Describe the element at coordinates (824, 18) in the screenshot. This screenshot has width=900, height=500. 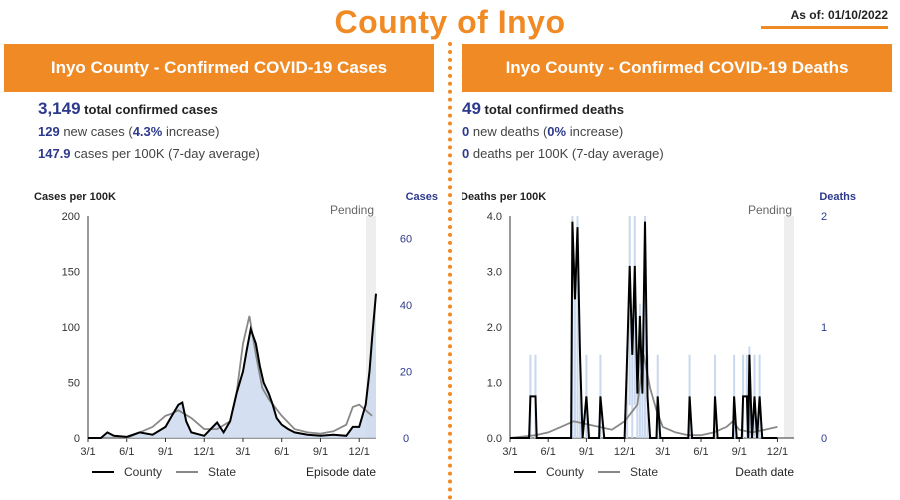
I see `as-of-date: As of: 01/10/2022` at that location.